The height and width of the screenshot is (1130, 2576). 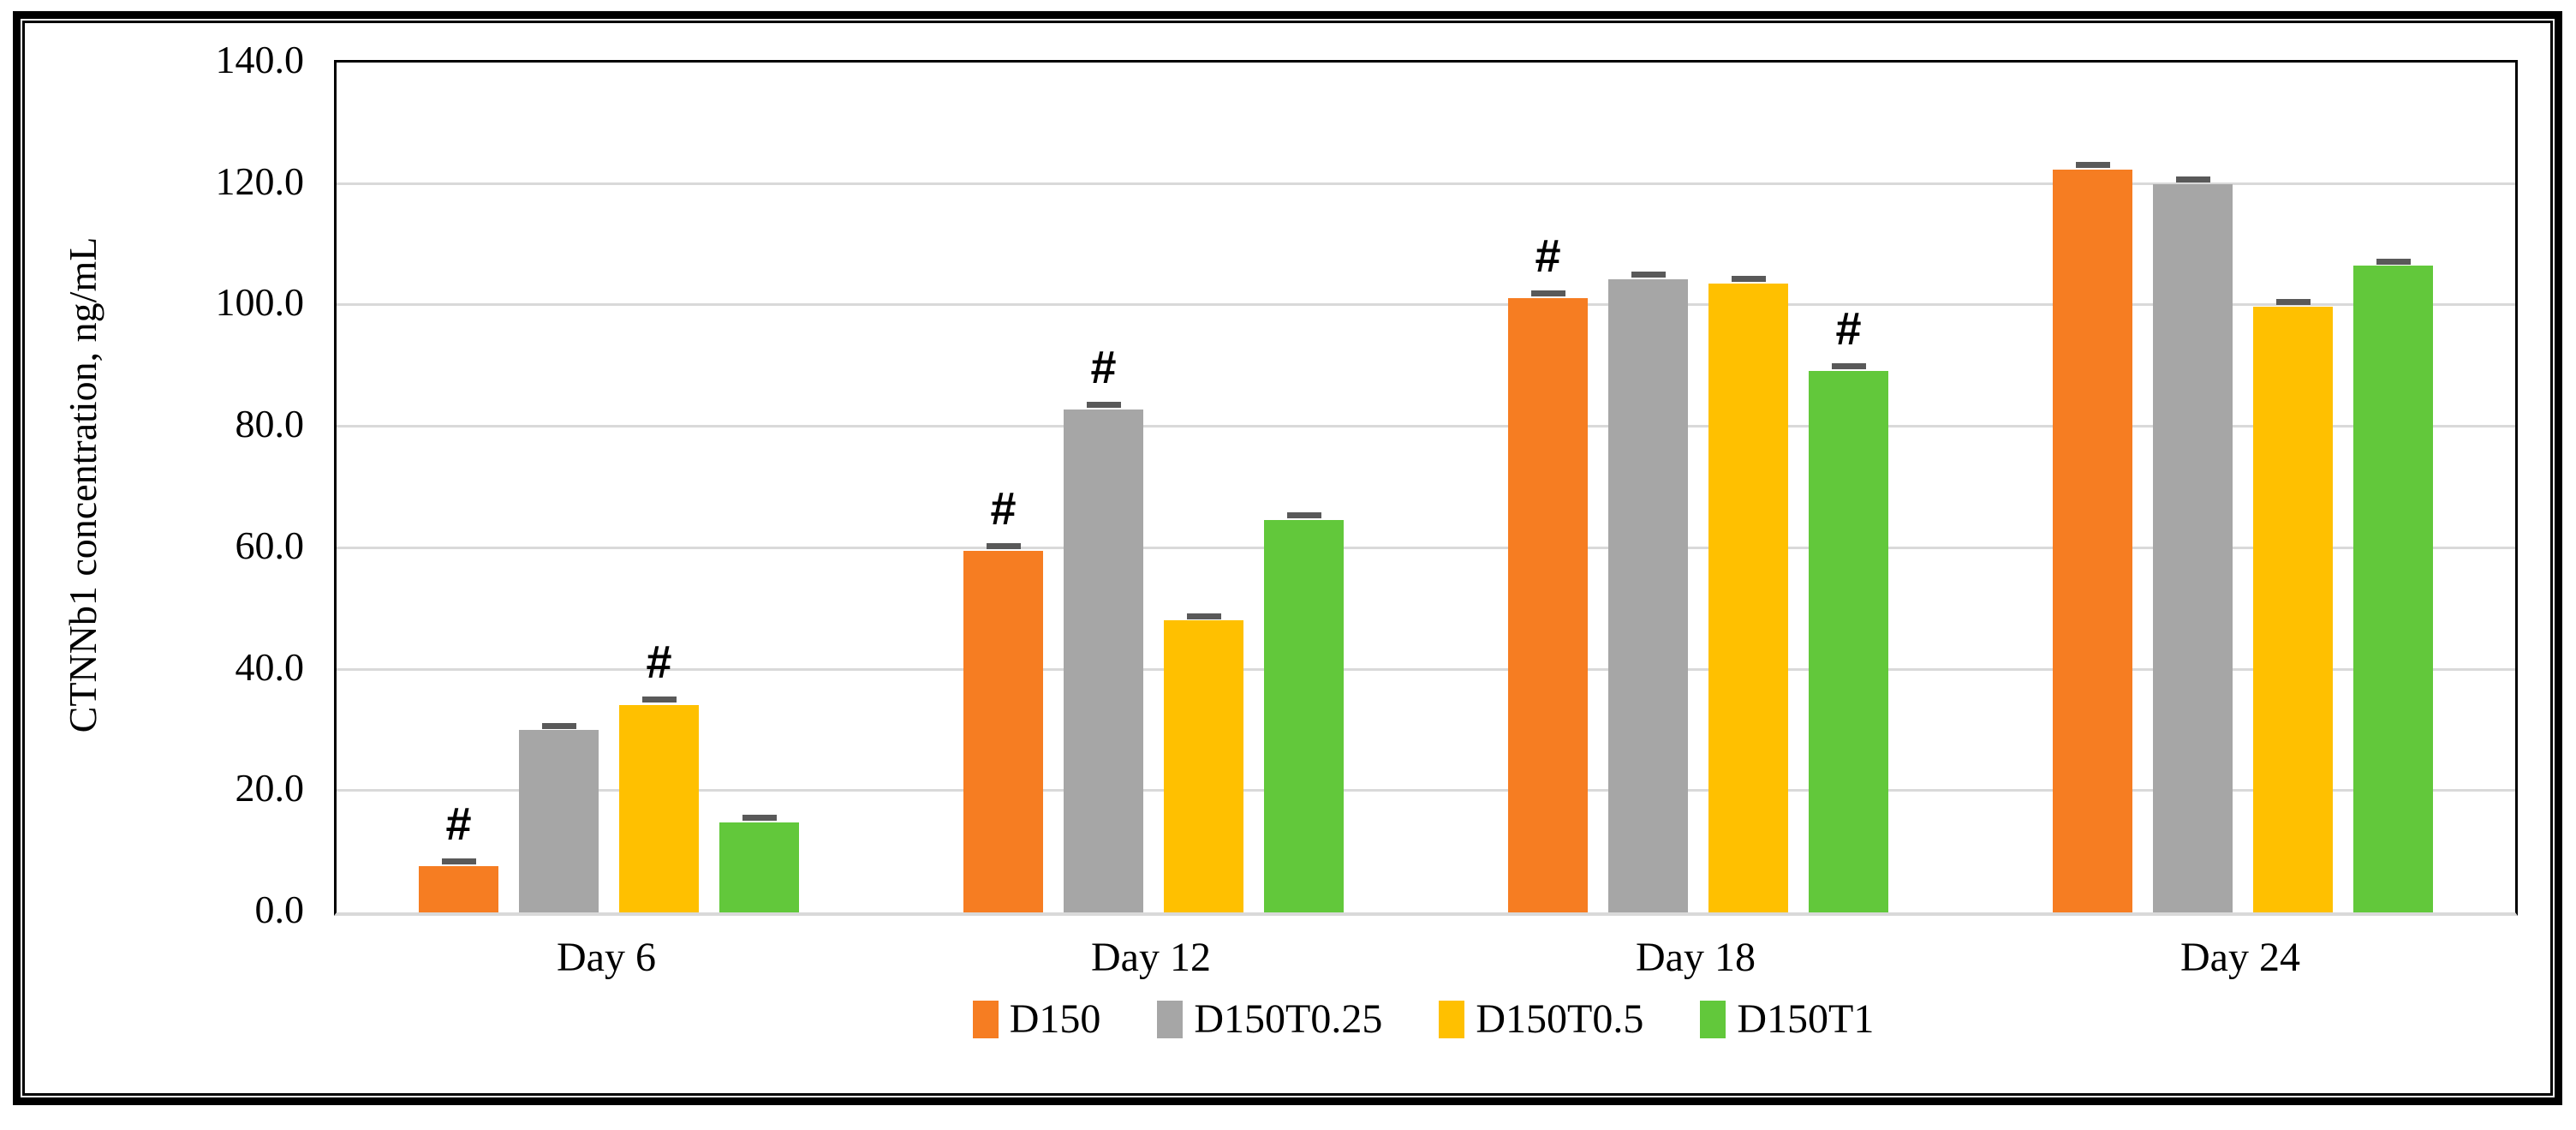 What do you see at coordinates (659, 808) in the screenshot?
I see `bar-D150T0.5-day6` at bounding box center [659, 808].